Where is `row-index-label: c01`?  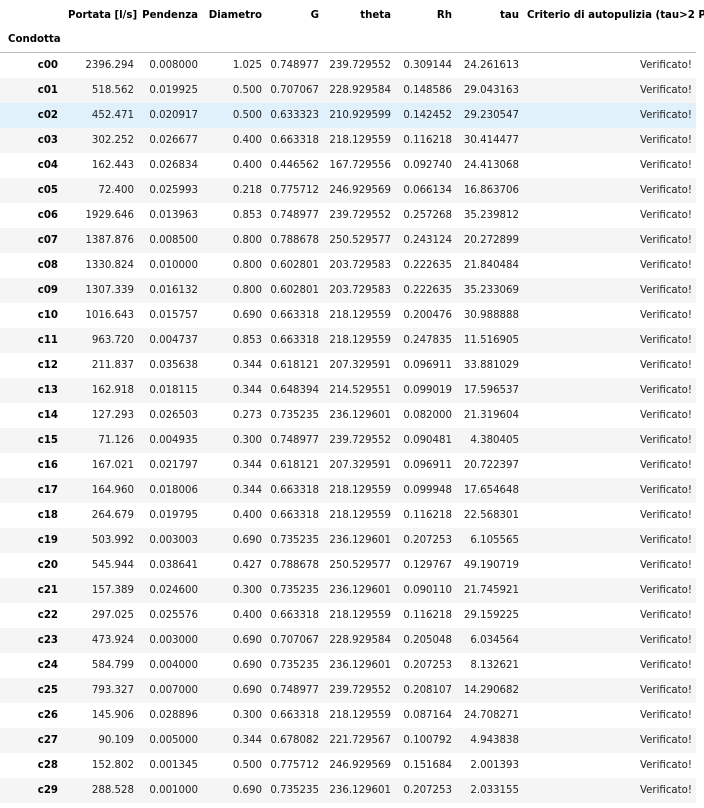
row-index-label: c01 is located at coordinates (47, 90).